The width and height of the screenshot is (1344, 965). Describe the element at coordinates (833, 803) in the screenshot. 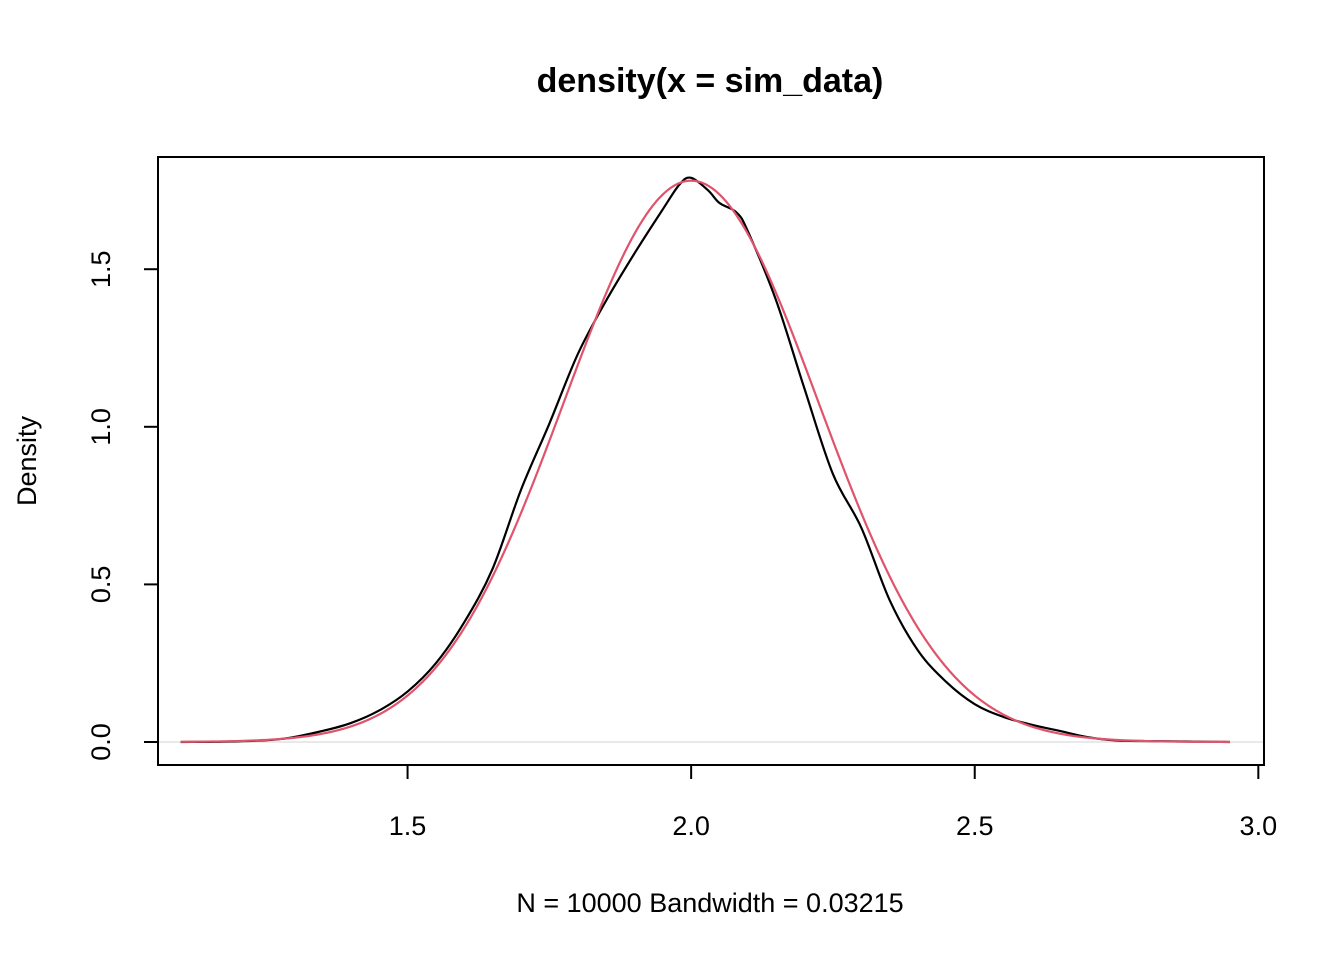

I see `x-axis: 1.5 2.0 2.5 3.0` at that location.